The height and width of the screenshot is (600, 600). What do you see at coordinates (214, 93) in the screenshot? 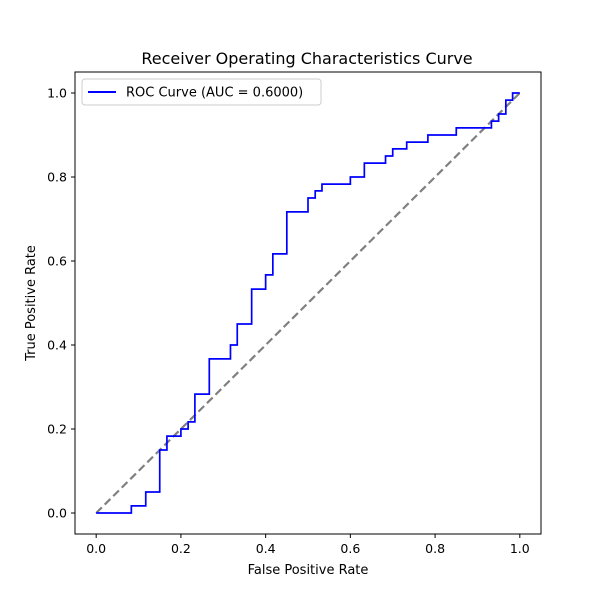
I see `legend-label-roc: ROC Curve (AUC = 0.6000)` at bounding box center [214, 93].